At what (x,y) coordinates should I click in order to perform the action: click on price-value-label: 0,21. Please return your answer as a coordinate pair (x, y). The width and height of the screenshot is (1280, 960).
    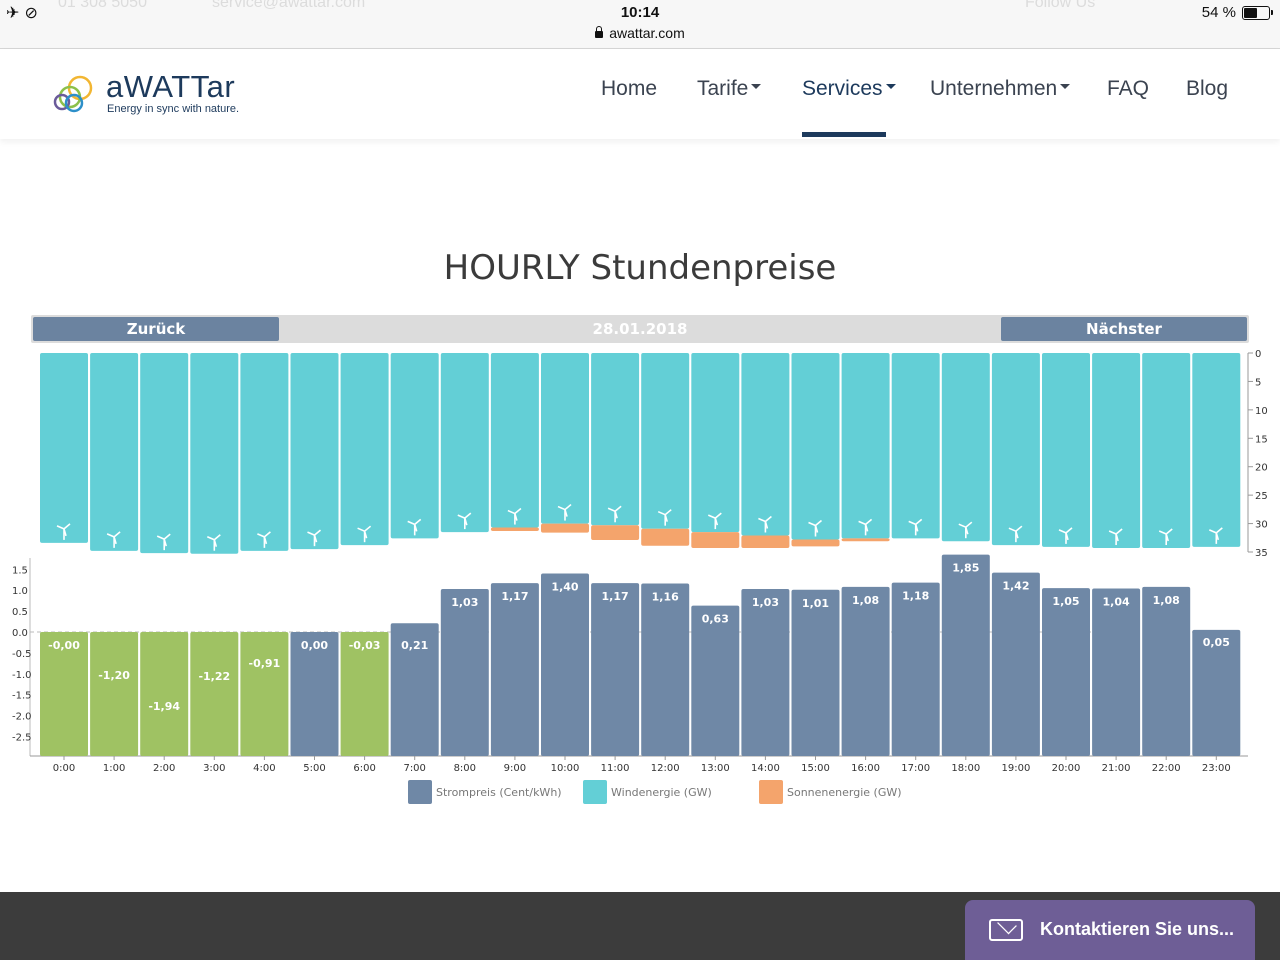
    Looking at the image, I should click on (414, 645).